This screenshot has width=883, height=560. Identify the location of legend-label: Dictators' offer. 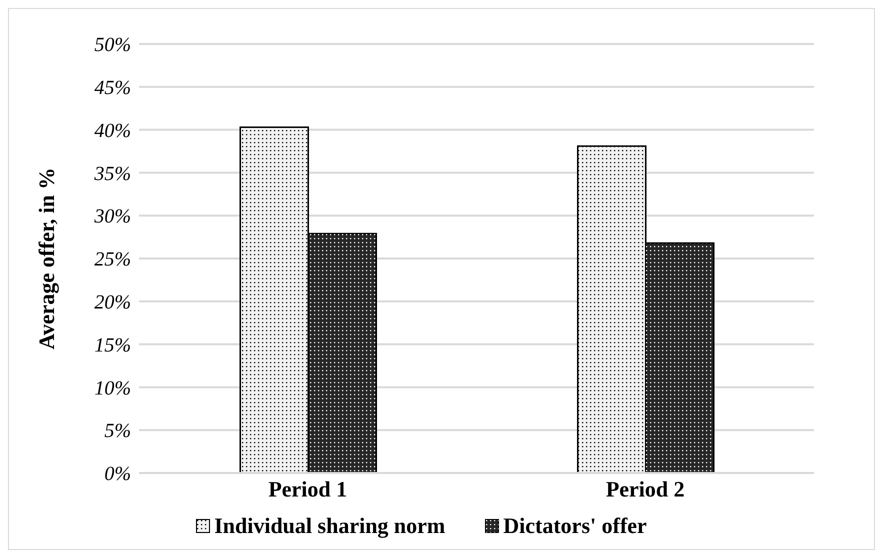
(575, 526).